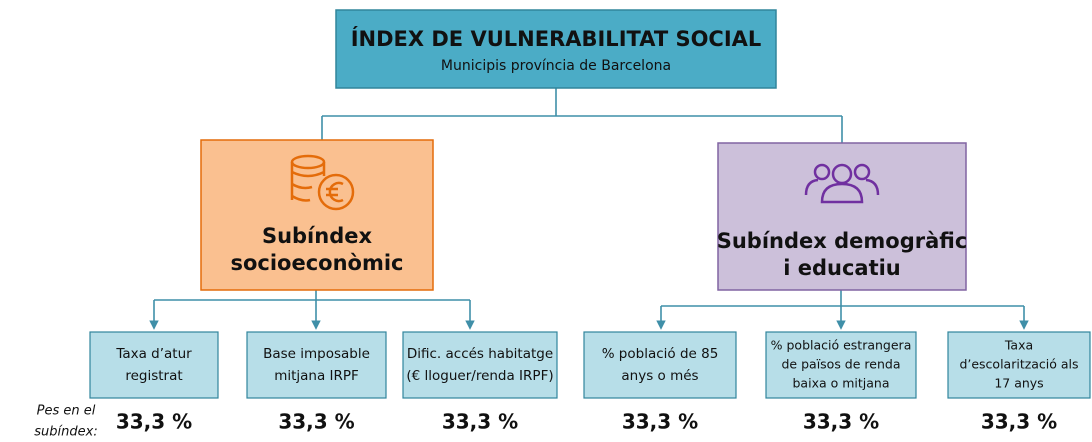  I want to click on root-subtitle: Municipis província de Barcelona, so click(556, 66).